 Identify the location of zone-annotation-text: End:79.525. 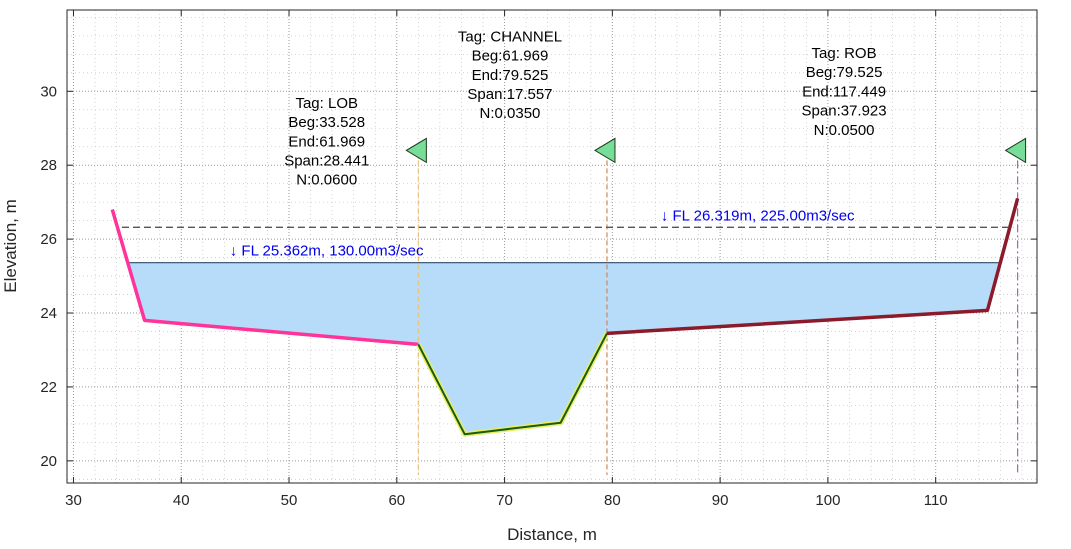
(510, 75).